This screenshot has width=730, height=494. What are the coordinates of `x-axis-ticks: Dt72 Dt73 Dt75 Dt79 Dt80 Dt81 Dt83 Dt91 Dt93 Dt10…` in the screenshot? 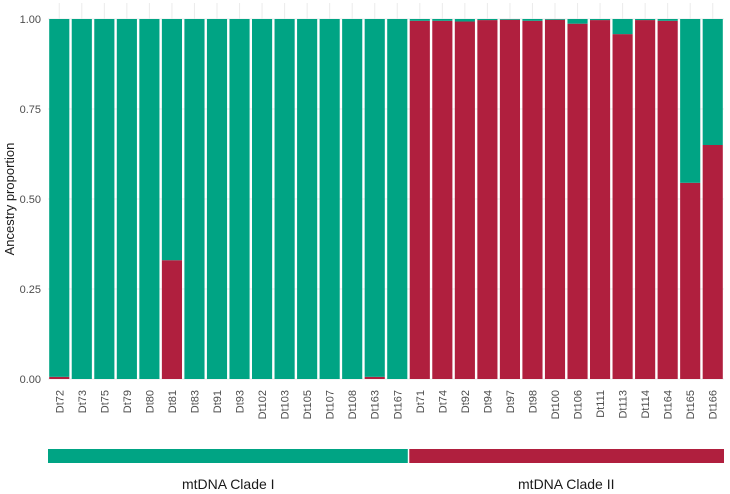 It's located at (386, 404).